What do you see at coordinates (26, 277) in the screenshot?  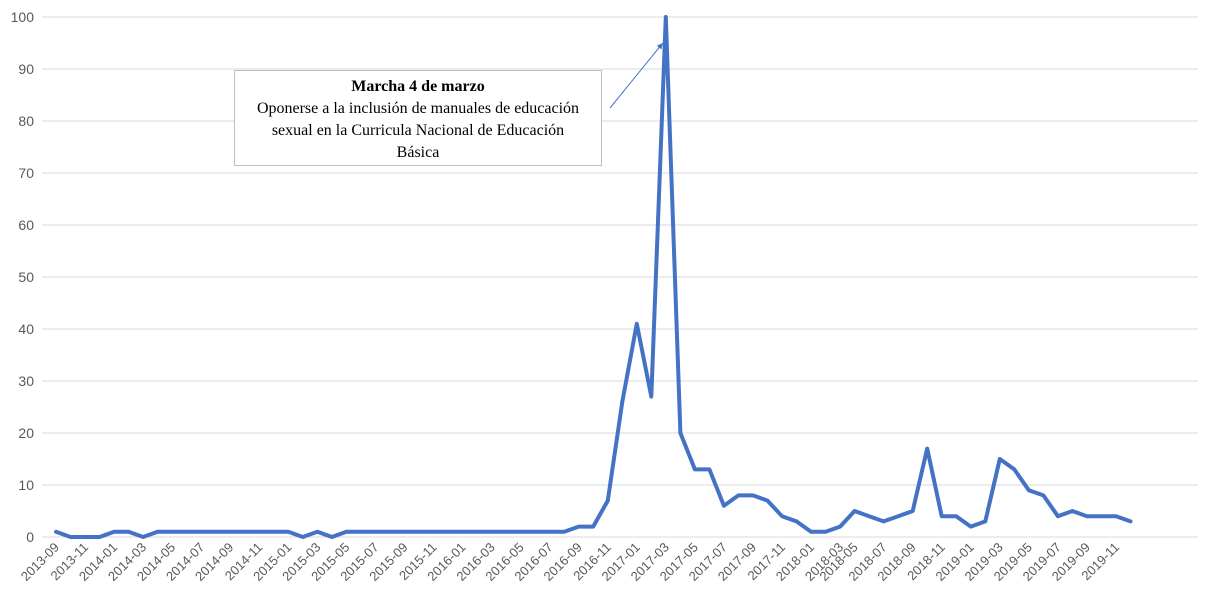 I see `y-tick-label: 50` at bounding box center [26, 277].